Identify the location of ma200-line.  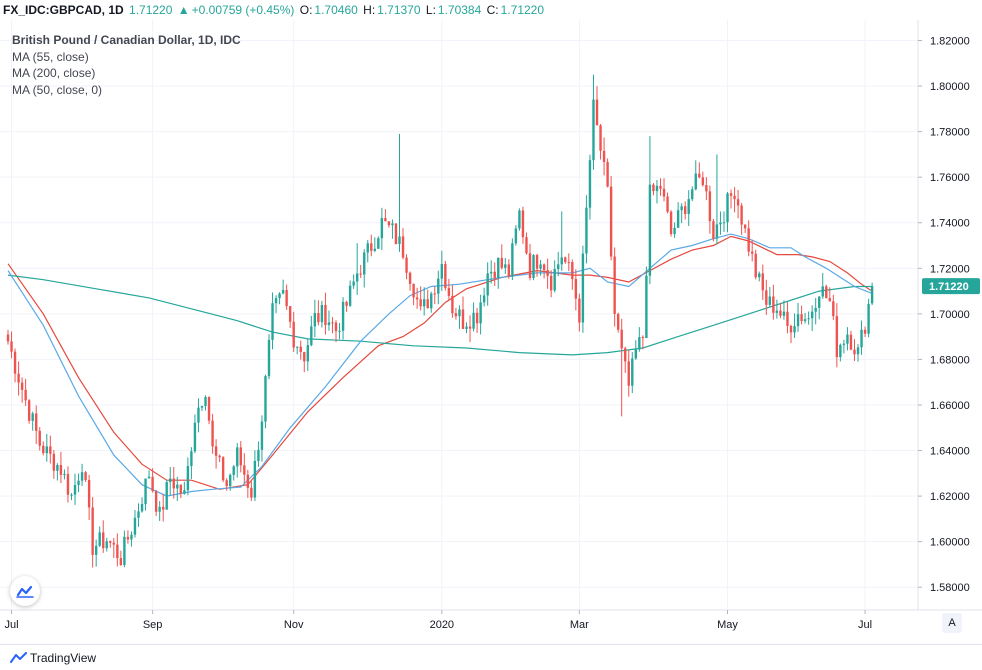
(440, 315).